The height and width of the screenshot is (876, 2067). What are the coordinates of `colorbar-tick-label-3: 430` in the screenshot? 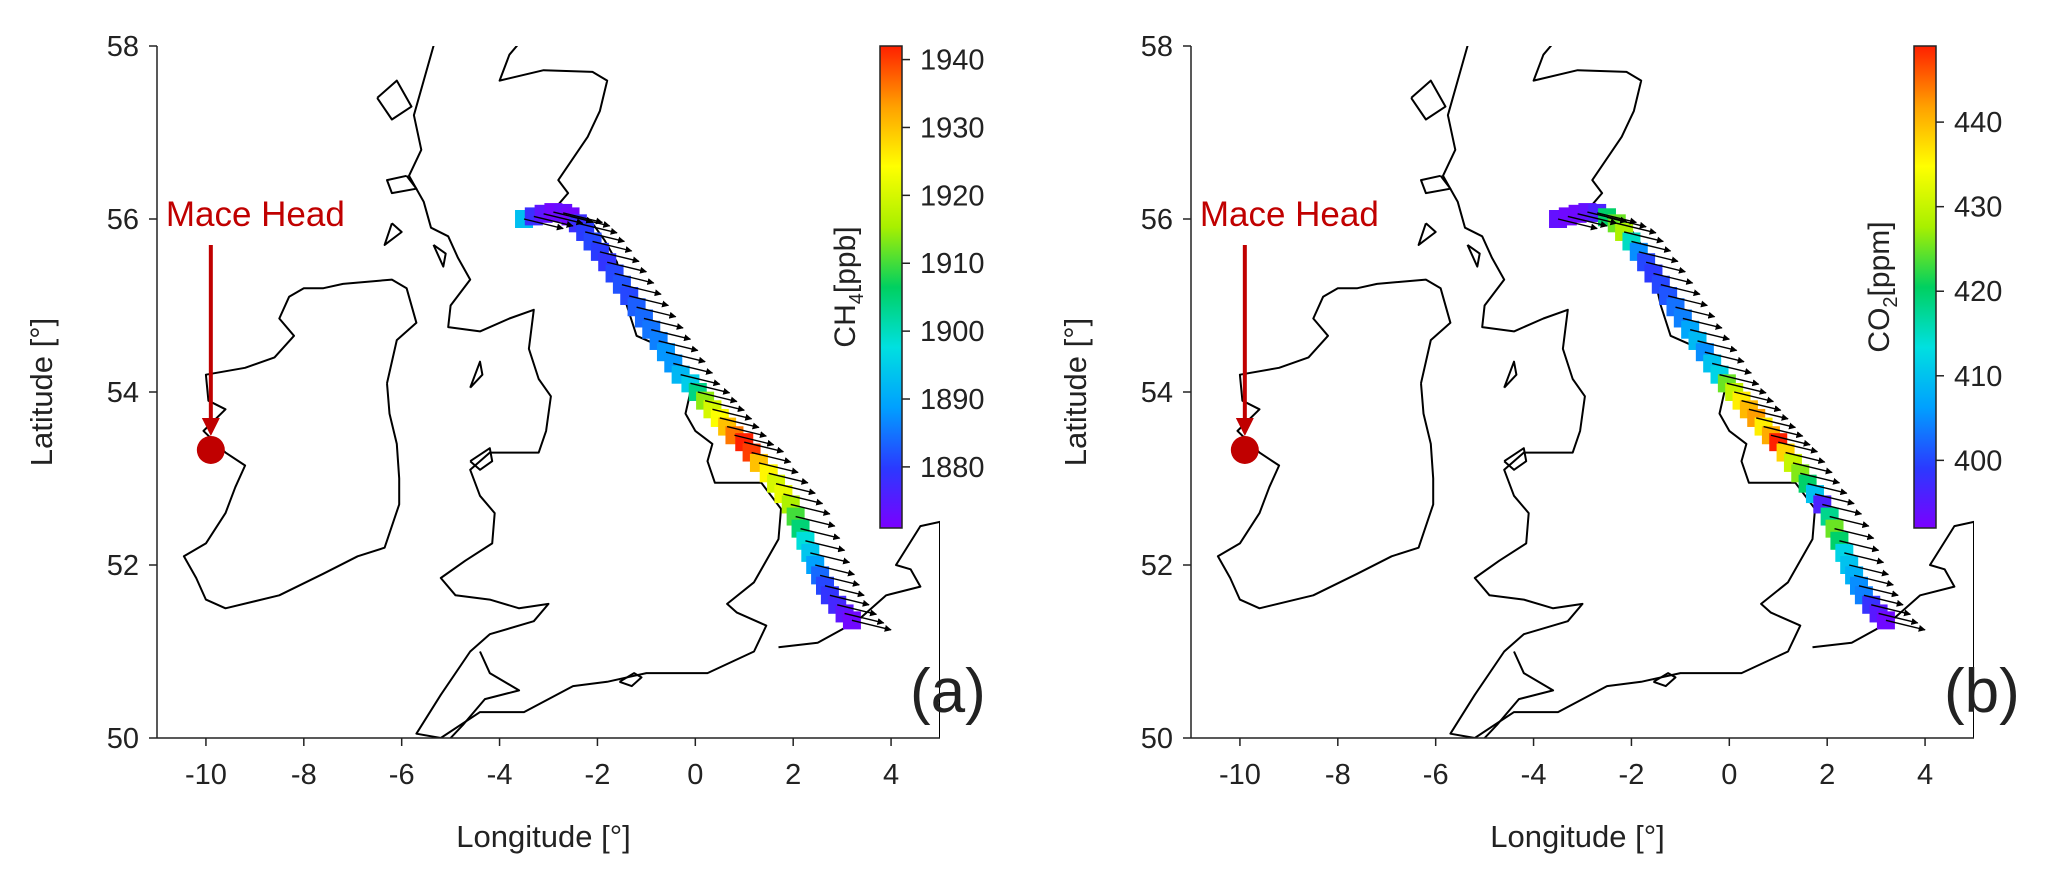 It's located at (1978, 208).